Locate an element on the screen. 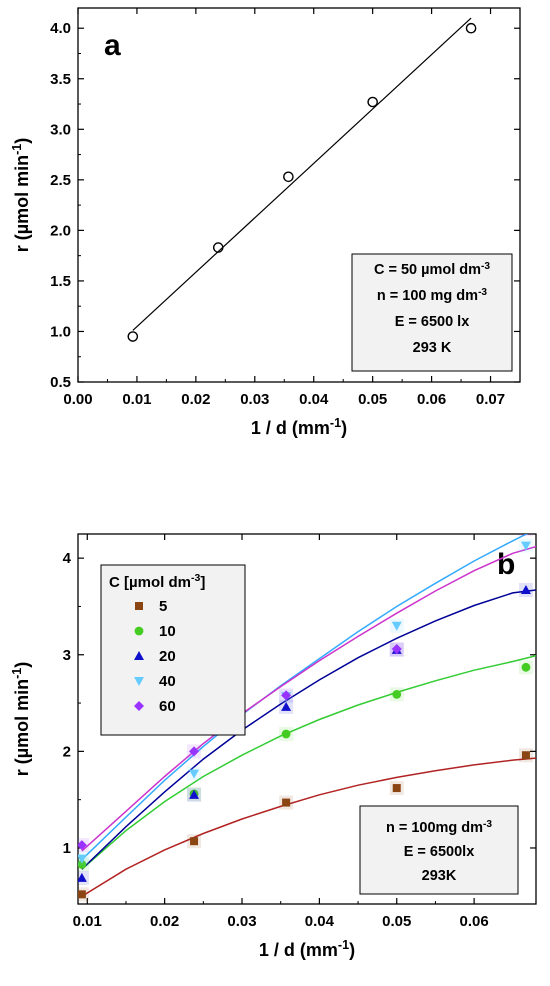  annotation-line: 293K is located at coordinates (439, 876).